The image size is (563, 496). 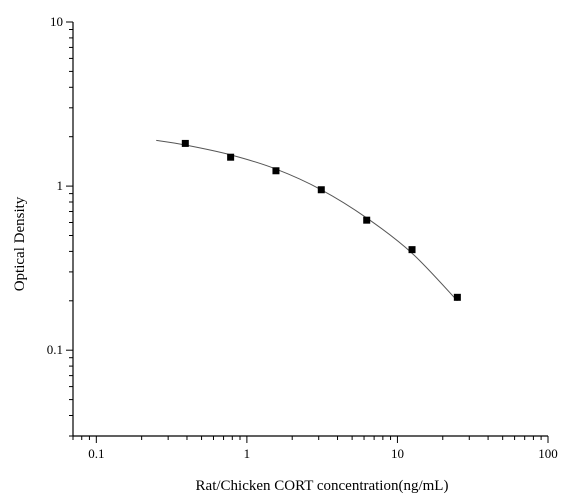 I want to click on y-tick-label: 10, so click(x=56, y=21).